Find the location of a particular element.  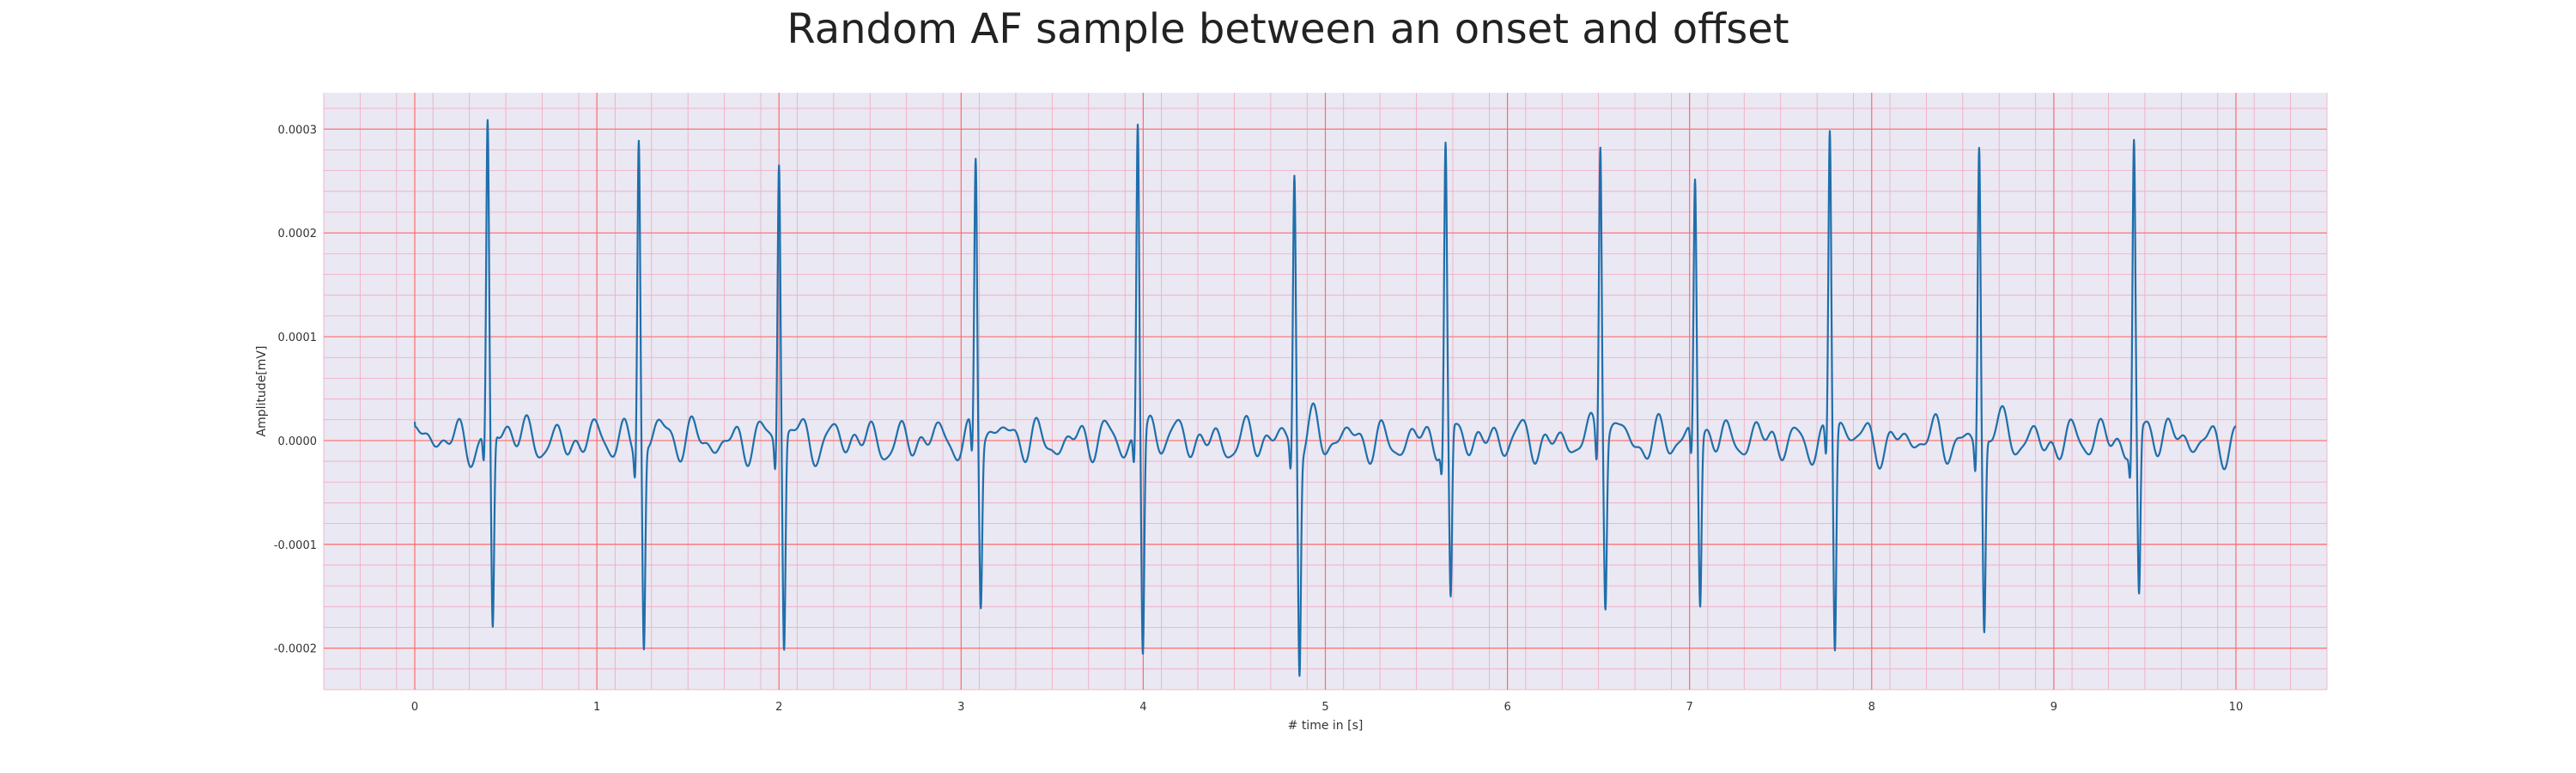

y-tick-label: -0.0001 is located at coordinates (295, 545).